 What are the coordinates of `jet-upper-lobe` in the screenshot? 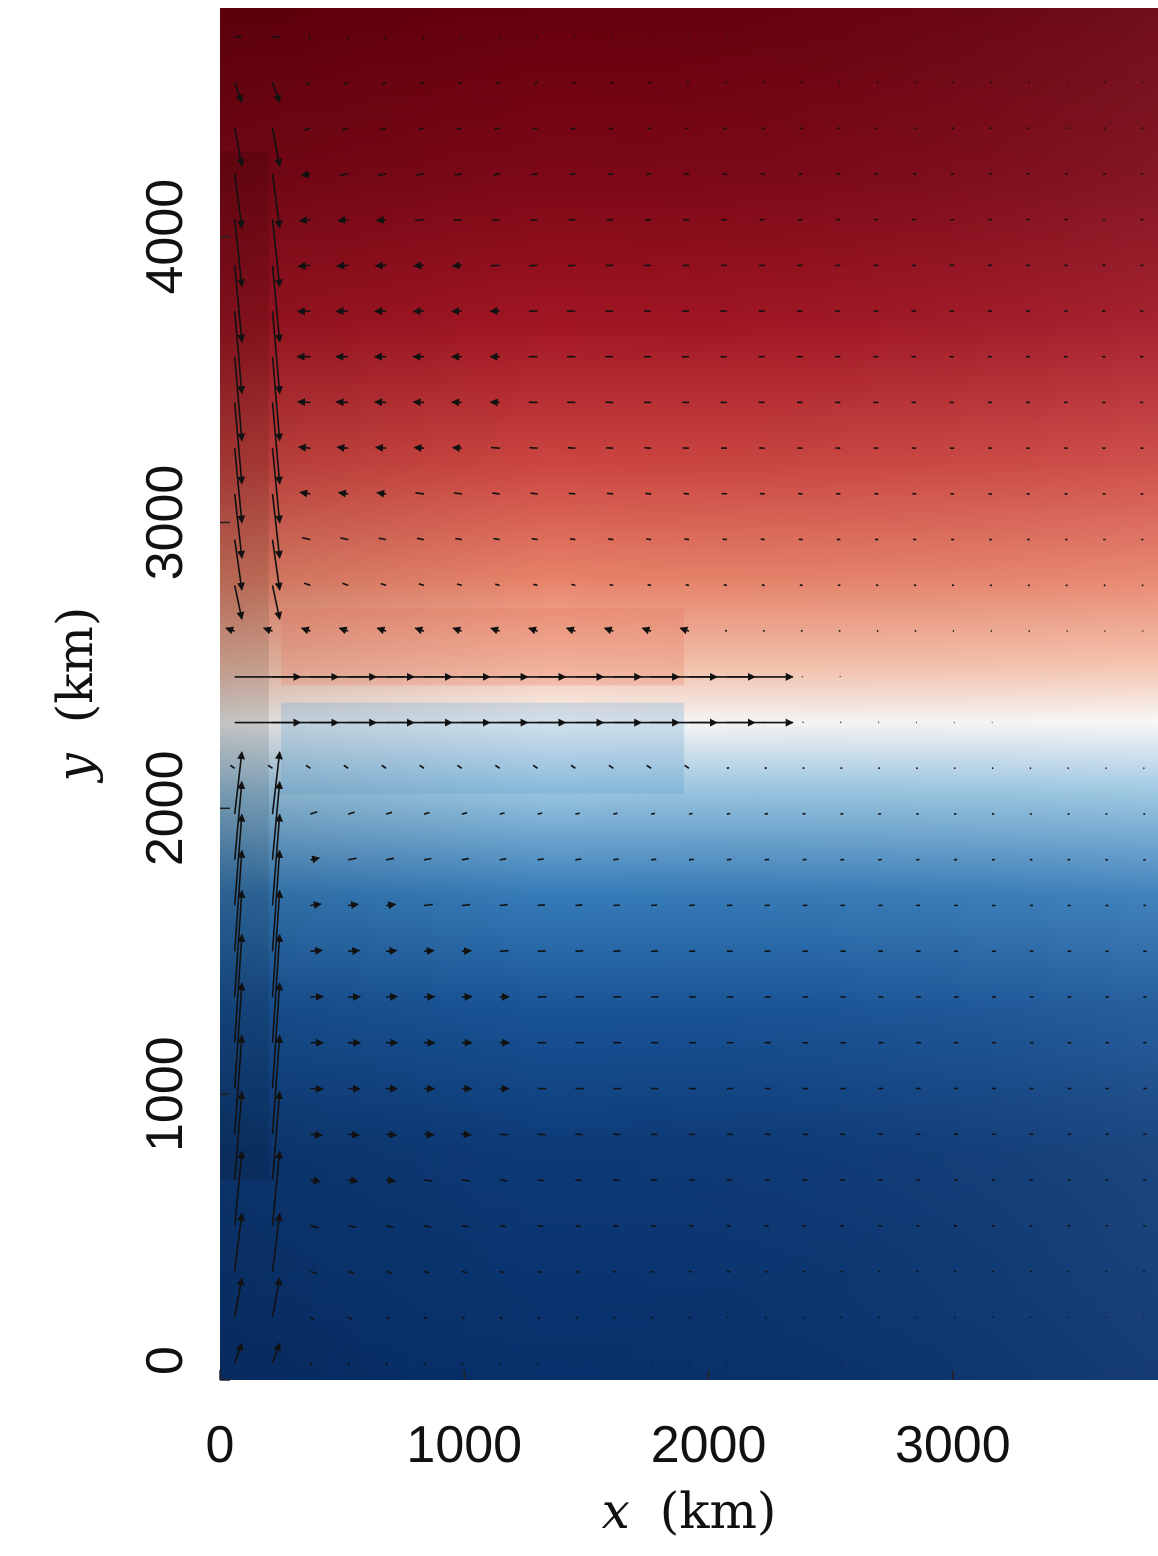 It's located at (483, 647).